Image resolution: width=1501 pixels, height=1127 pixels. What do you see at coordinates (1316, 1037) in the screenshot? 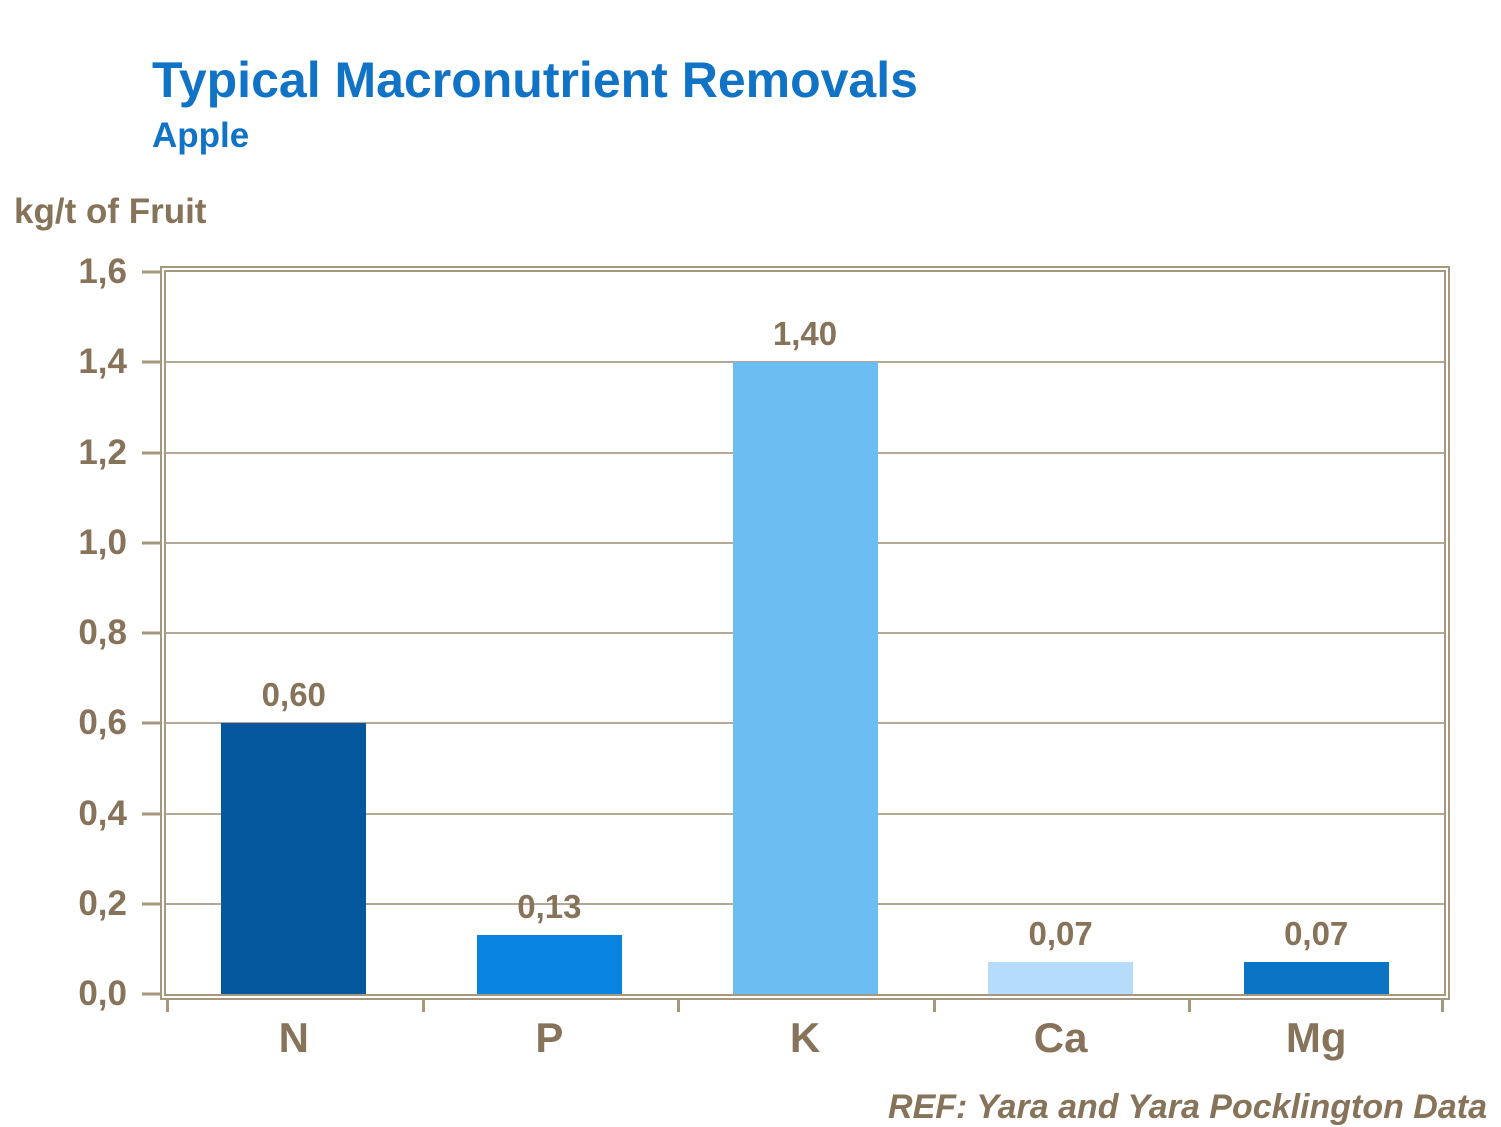
I see `x-category-label-Mg: Mg` at bounding box center [1316, 1037].